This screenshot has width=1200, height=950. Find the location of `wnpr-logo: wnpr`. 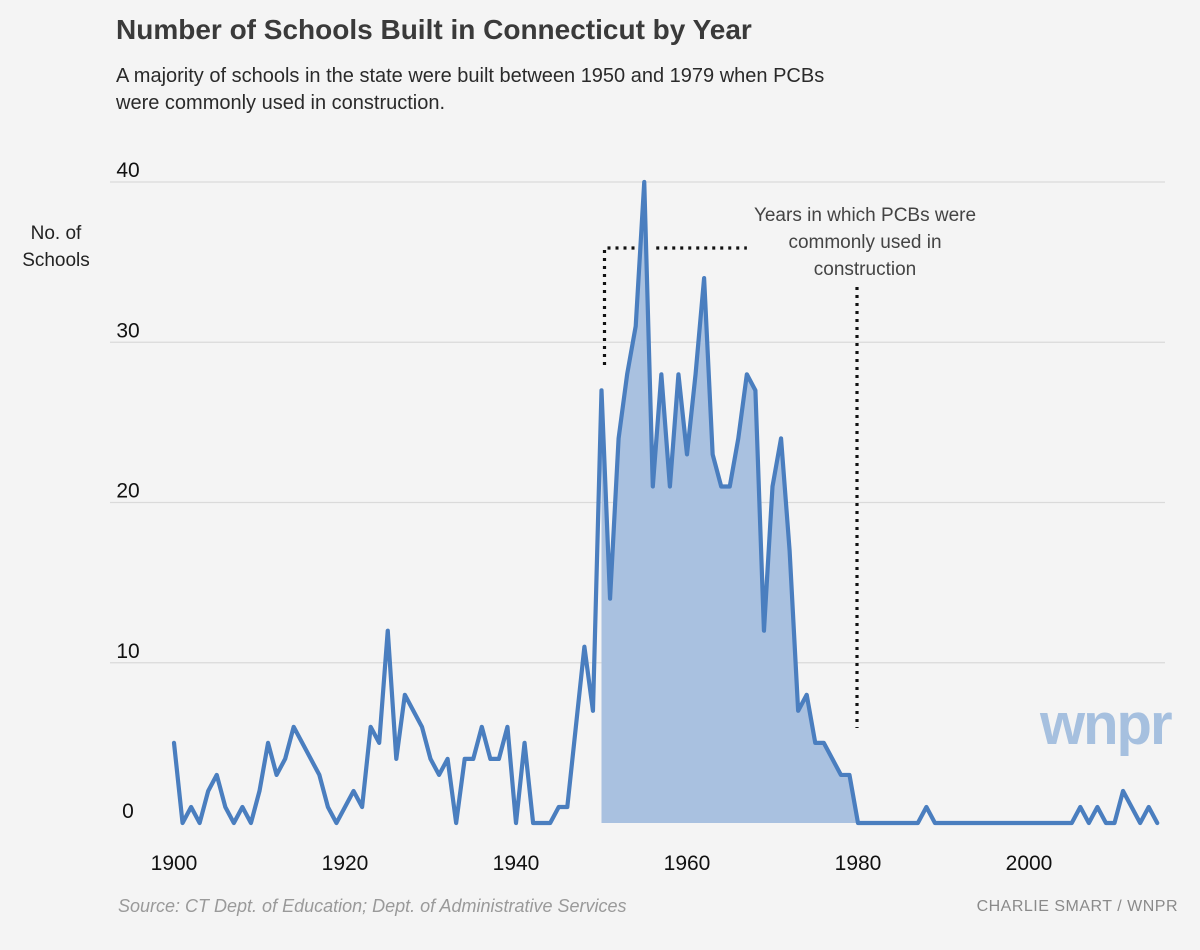

wnpr-logo: wnpr is located at coordinates (1106, 724).